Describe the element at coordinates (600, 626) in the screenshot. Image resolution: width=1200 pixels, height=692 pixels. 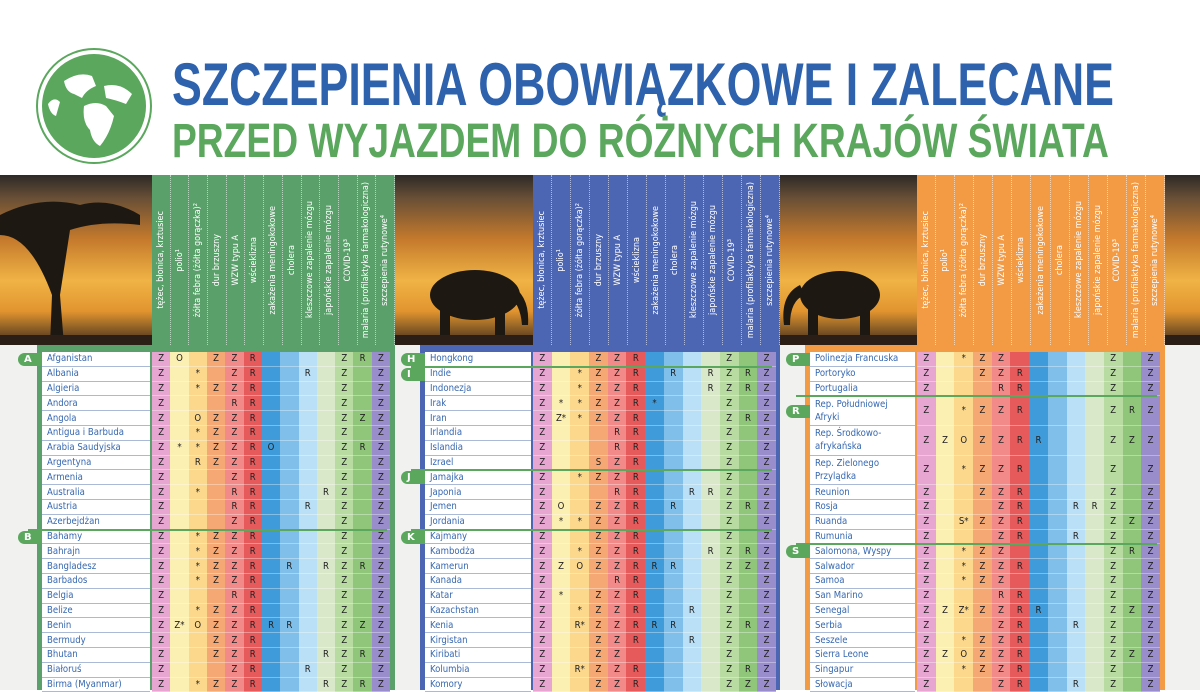
I see `country-row: Kenia Z R* Z Z R R R Z R Z` at that location.